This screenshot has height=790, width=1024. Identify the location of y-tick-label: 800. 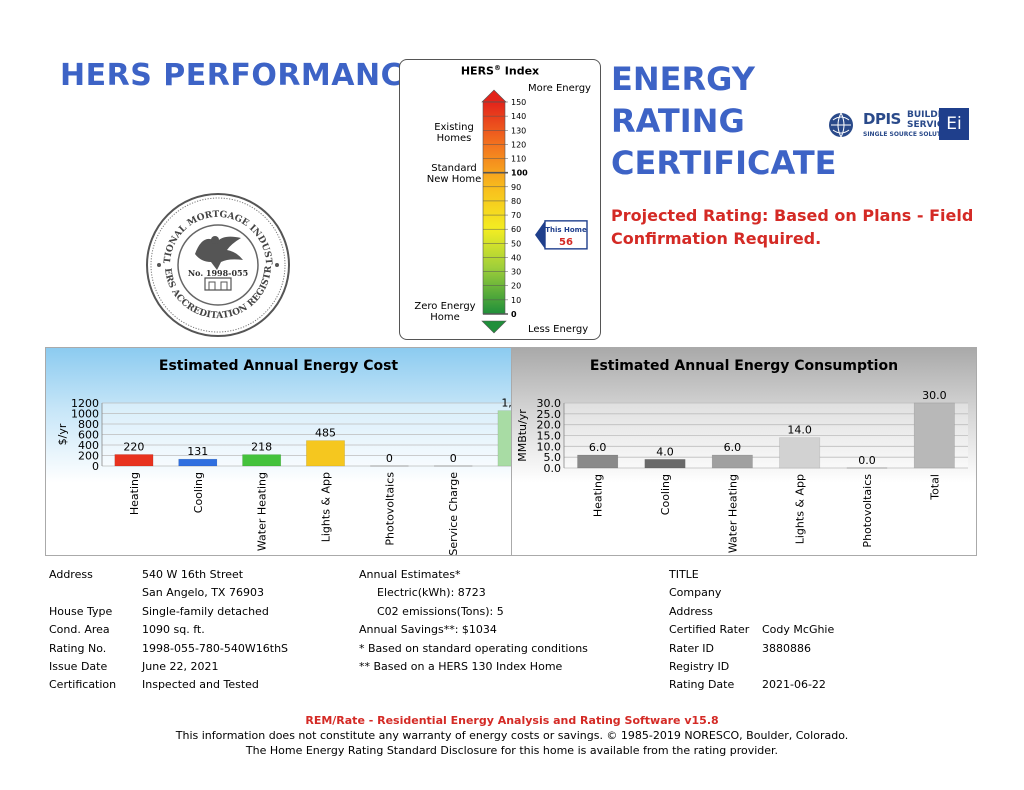
(88, 424).